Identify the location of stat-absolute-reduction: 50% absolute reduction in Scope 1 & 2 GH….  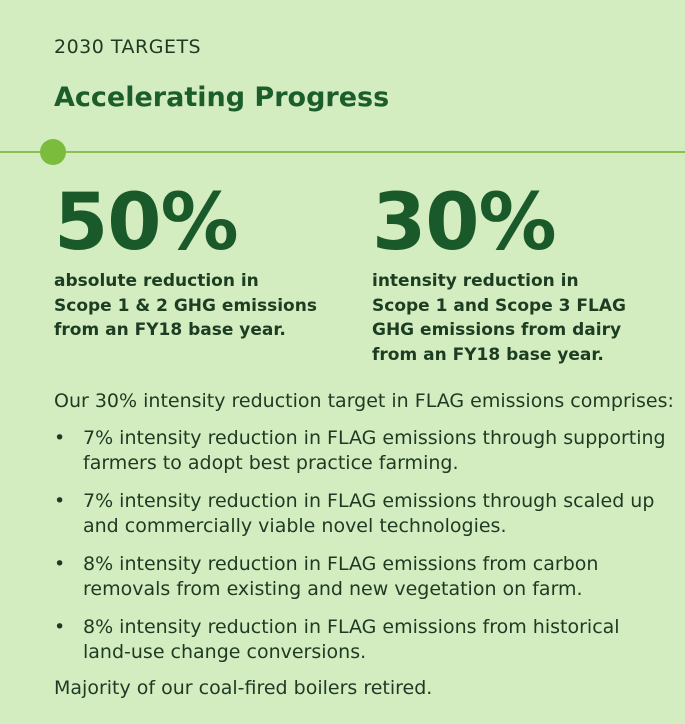
(185, 263).